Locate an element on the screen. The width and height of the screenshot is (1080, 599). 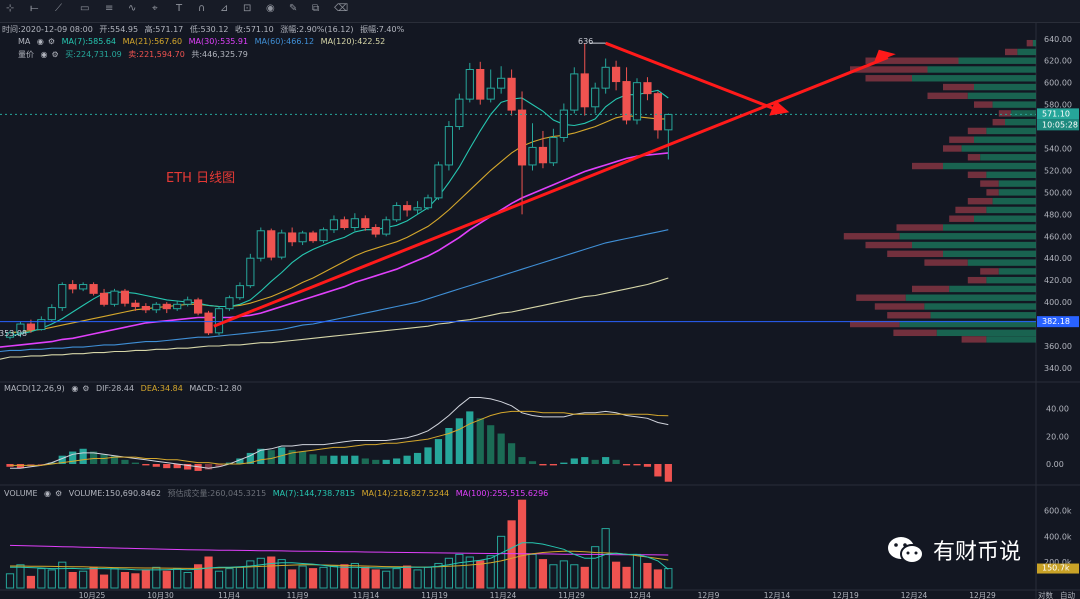
crosshair-tool-icon: ⊹ is located at coordinates (10, 8).